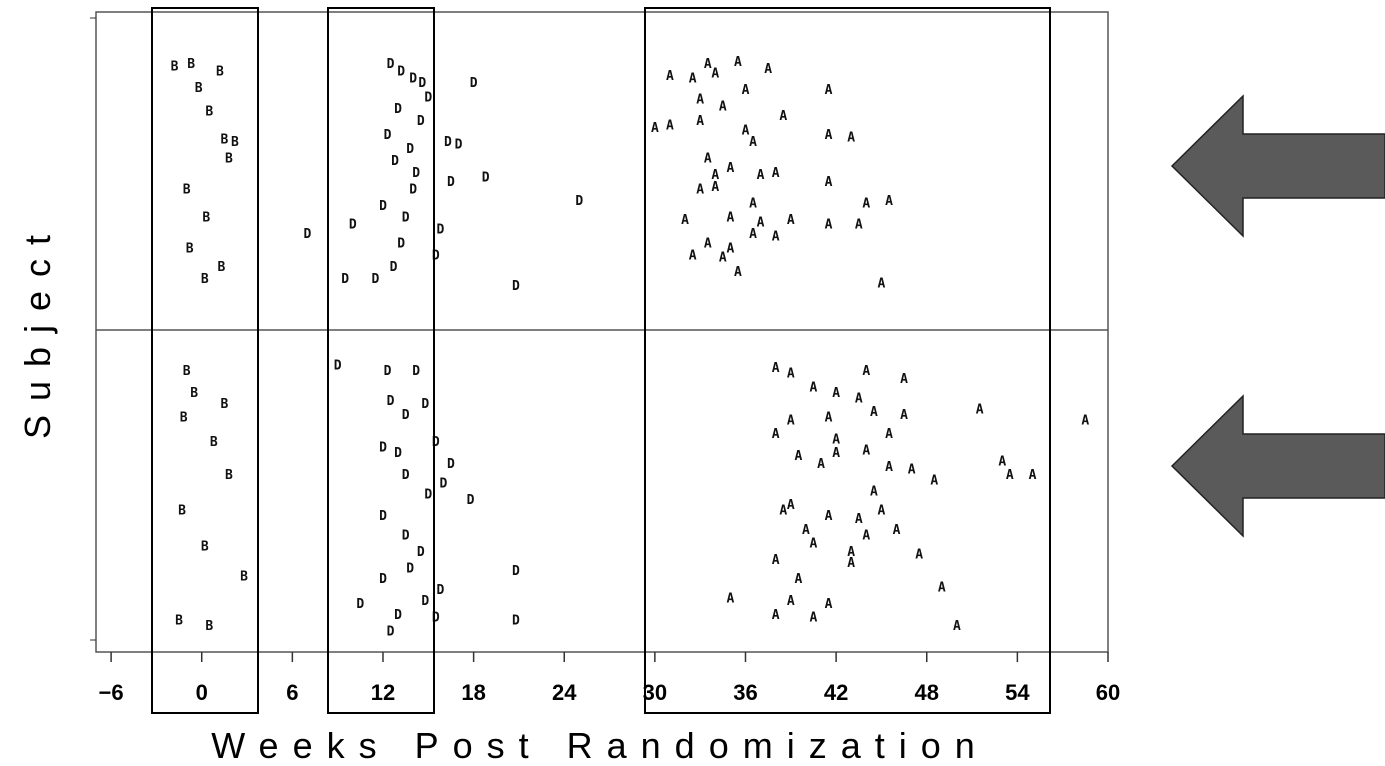  Describe the element at coordinates (37, 330) in the screenshot. I see `y-axis-title: Subject` at that location.